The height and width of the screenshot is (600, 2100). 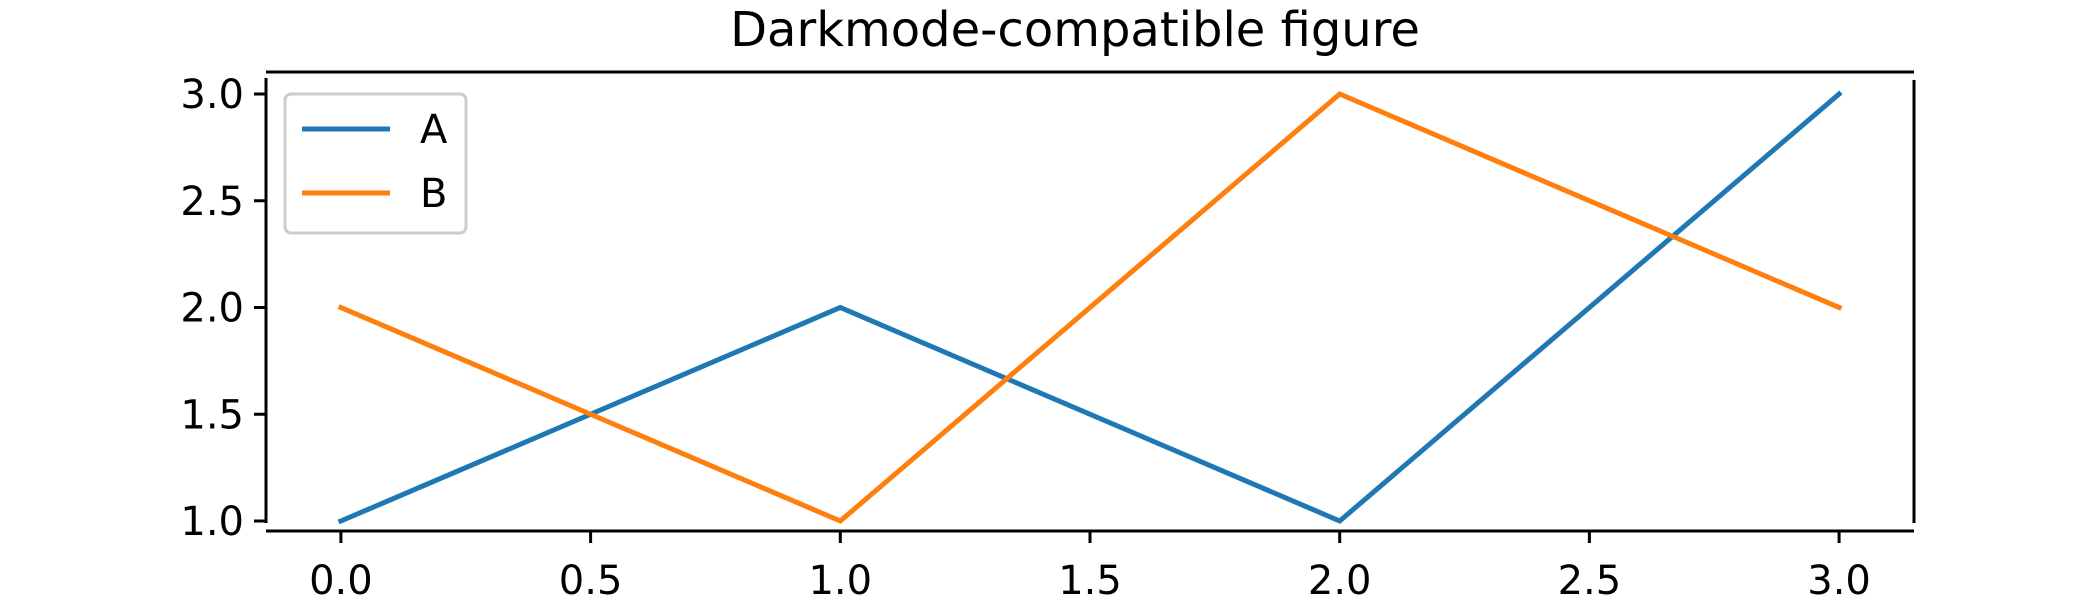 I want to click on x-tick-label: 3.0, so click(x=1839, y=579).